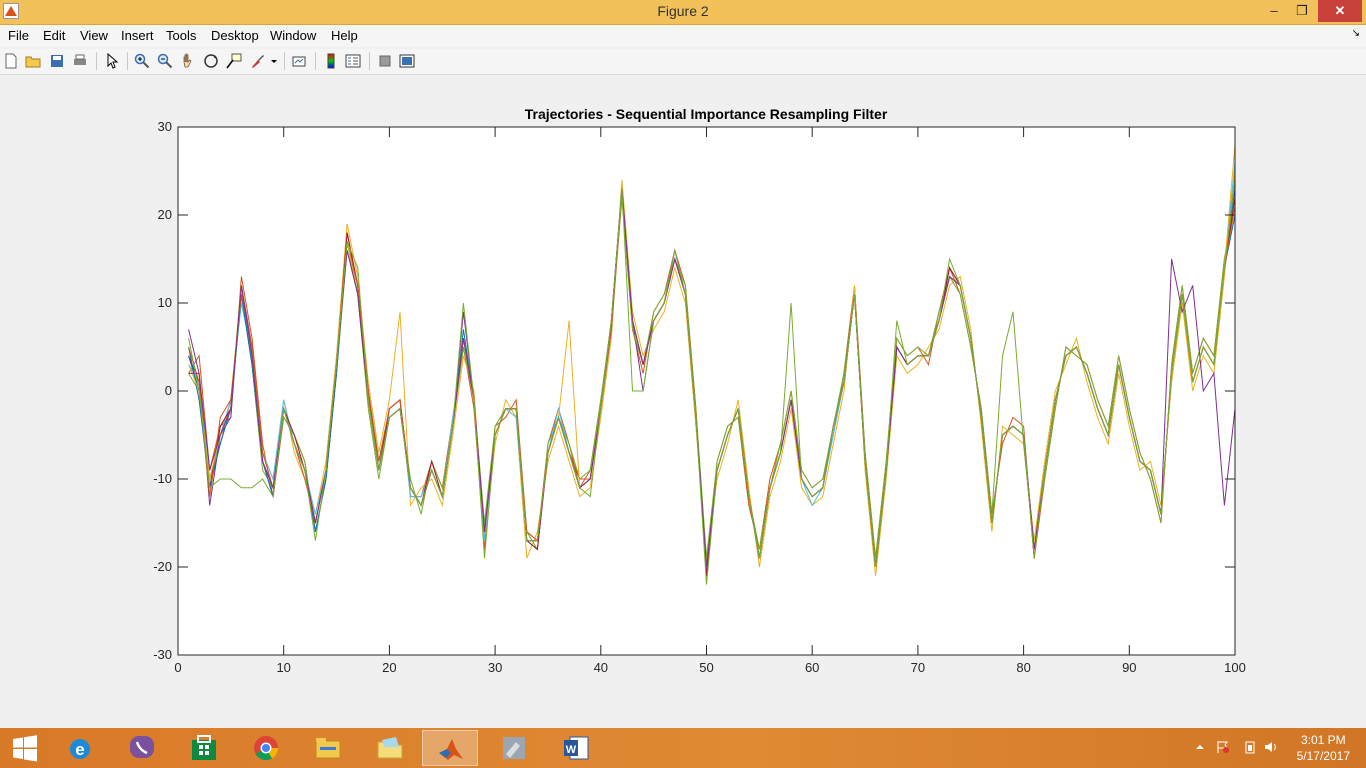 This screenshot has width=1366, height=768. I want to click on battery-icon, so click(1250, 747).